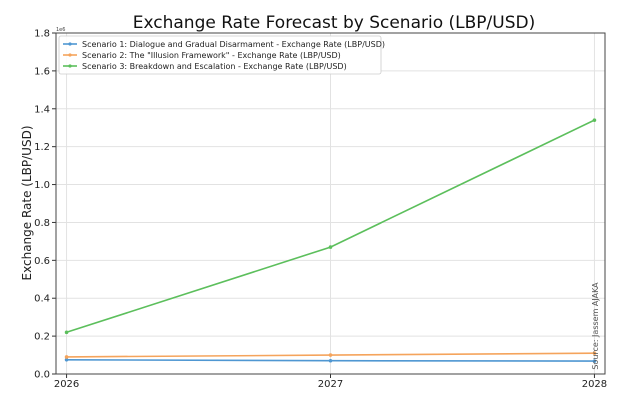  I want to click on x-tick-label: 2026, so click(66, 384).